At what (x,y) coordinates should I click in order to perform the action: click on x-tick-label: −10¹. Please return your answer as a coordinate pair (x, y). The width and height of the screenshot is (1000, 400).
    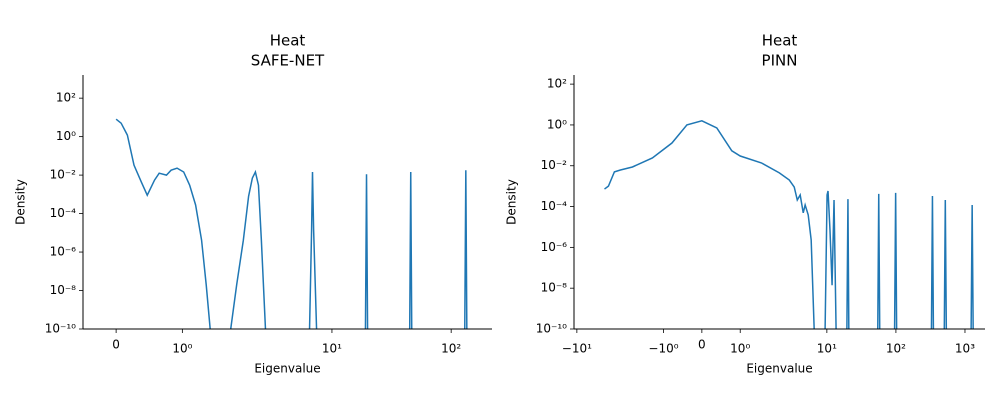
    Looking at the image, I should click on (577, 349).